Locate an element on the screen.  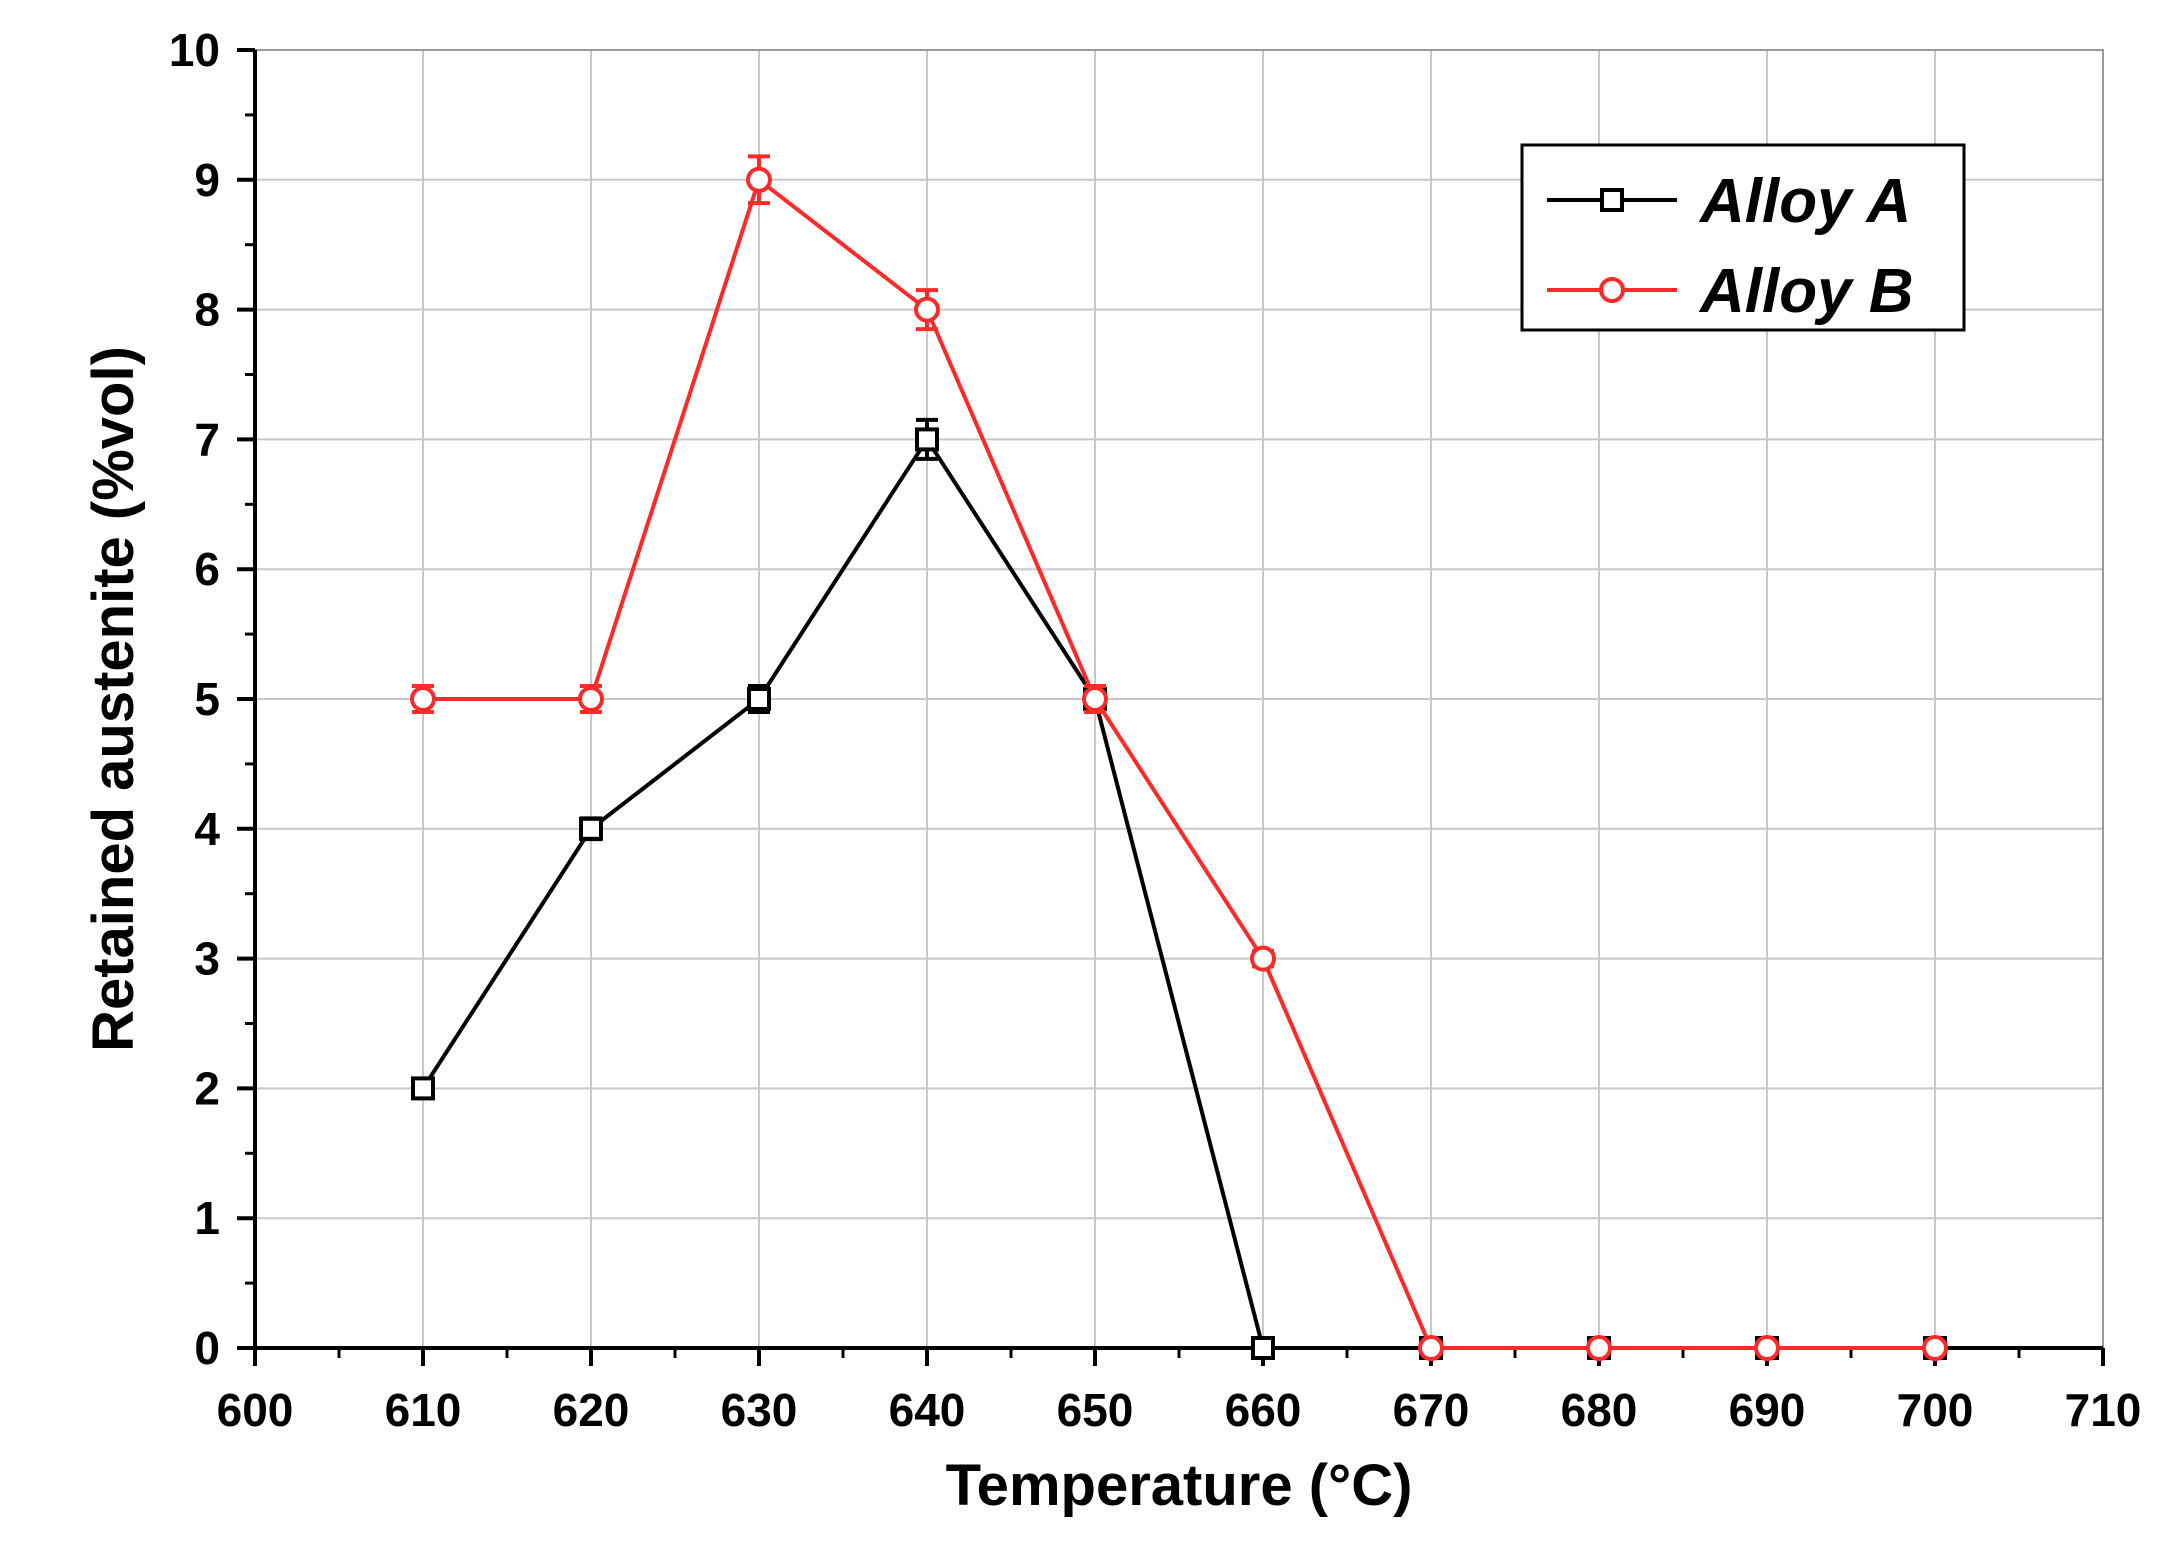
legend-label: Alloy B is located at coordinates (1806, 291).